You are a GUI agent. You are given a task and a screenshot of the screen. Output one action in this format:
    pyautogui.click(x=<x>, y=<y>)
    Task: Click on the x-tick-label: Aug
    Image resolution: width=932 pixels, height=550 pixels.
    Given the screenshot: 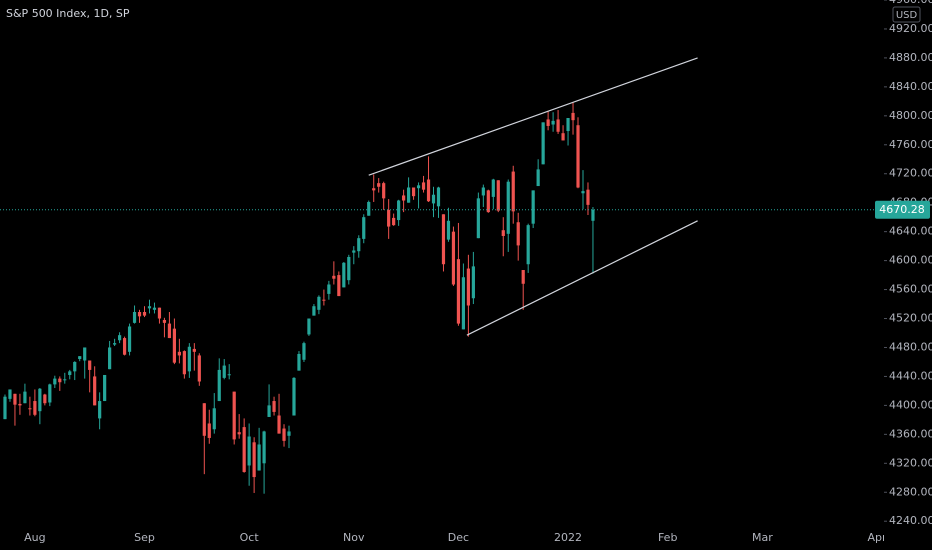 What is the action you would take?
    pyautogui.click(x=34, y=537)
    